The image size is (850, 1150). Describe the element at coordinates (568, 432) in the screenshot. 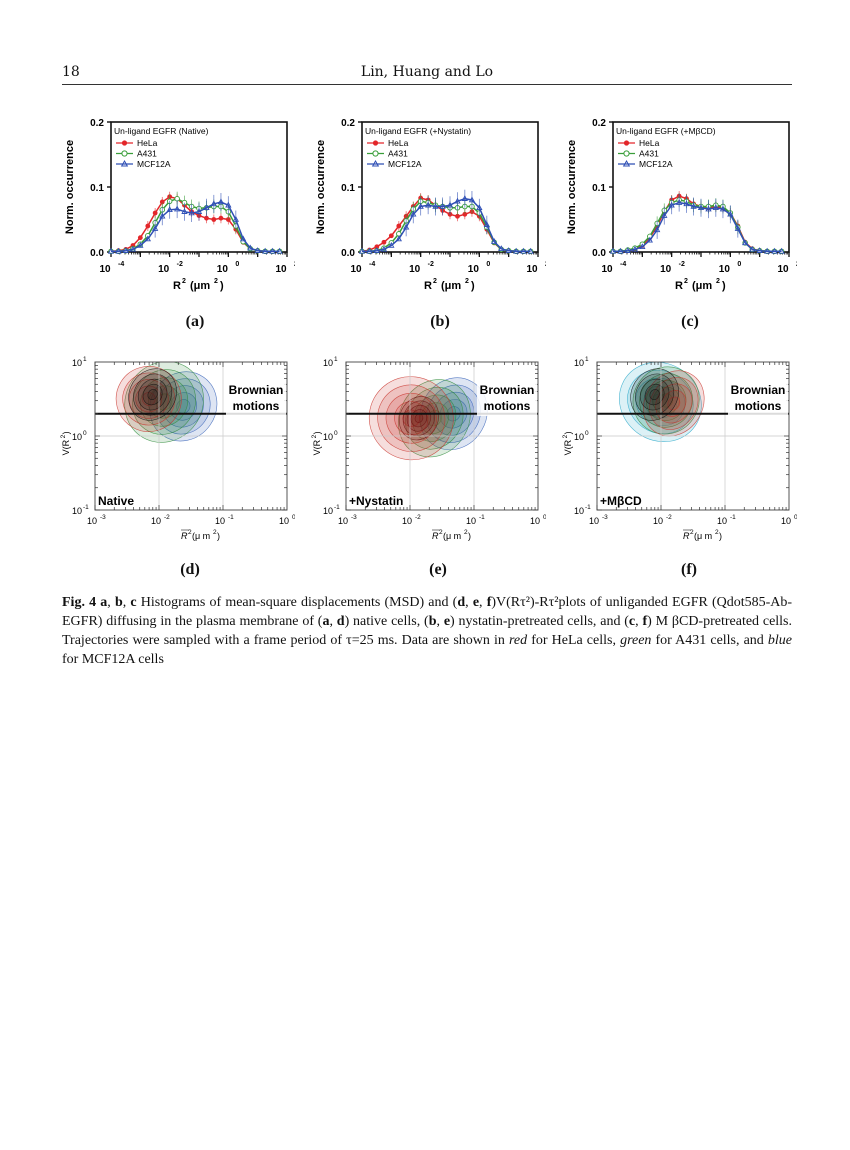

I see `y-axis-label-close: )` at that location.